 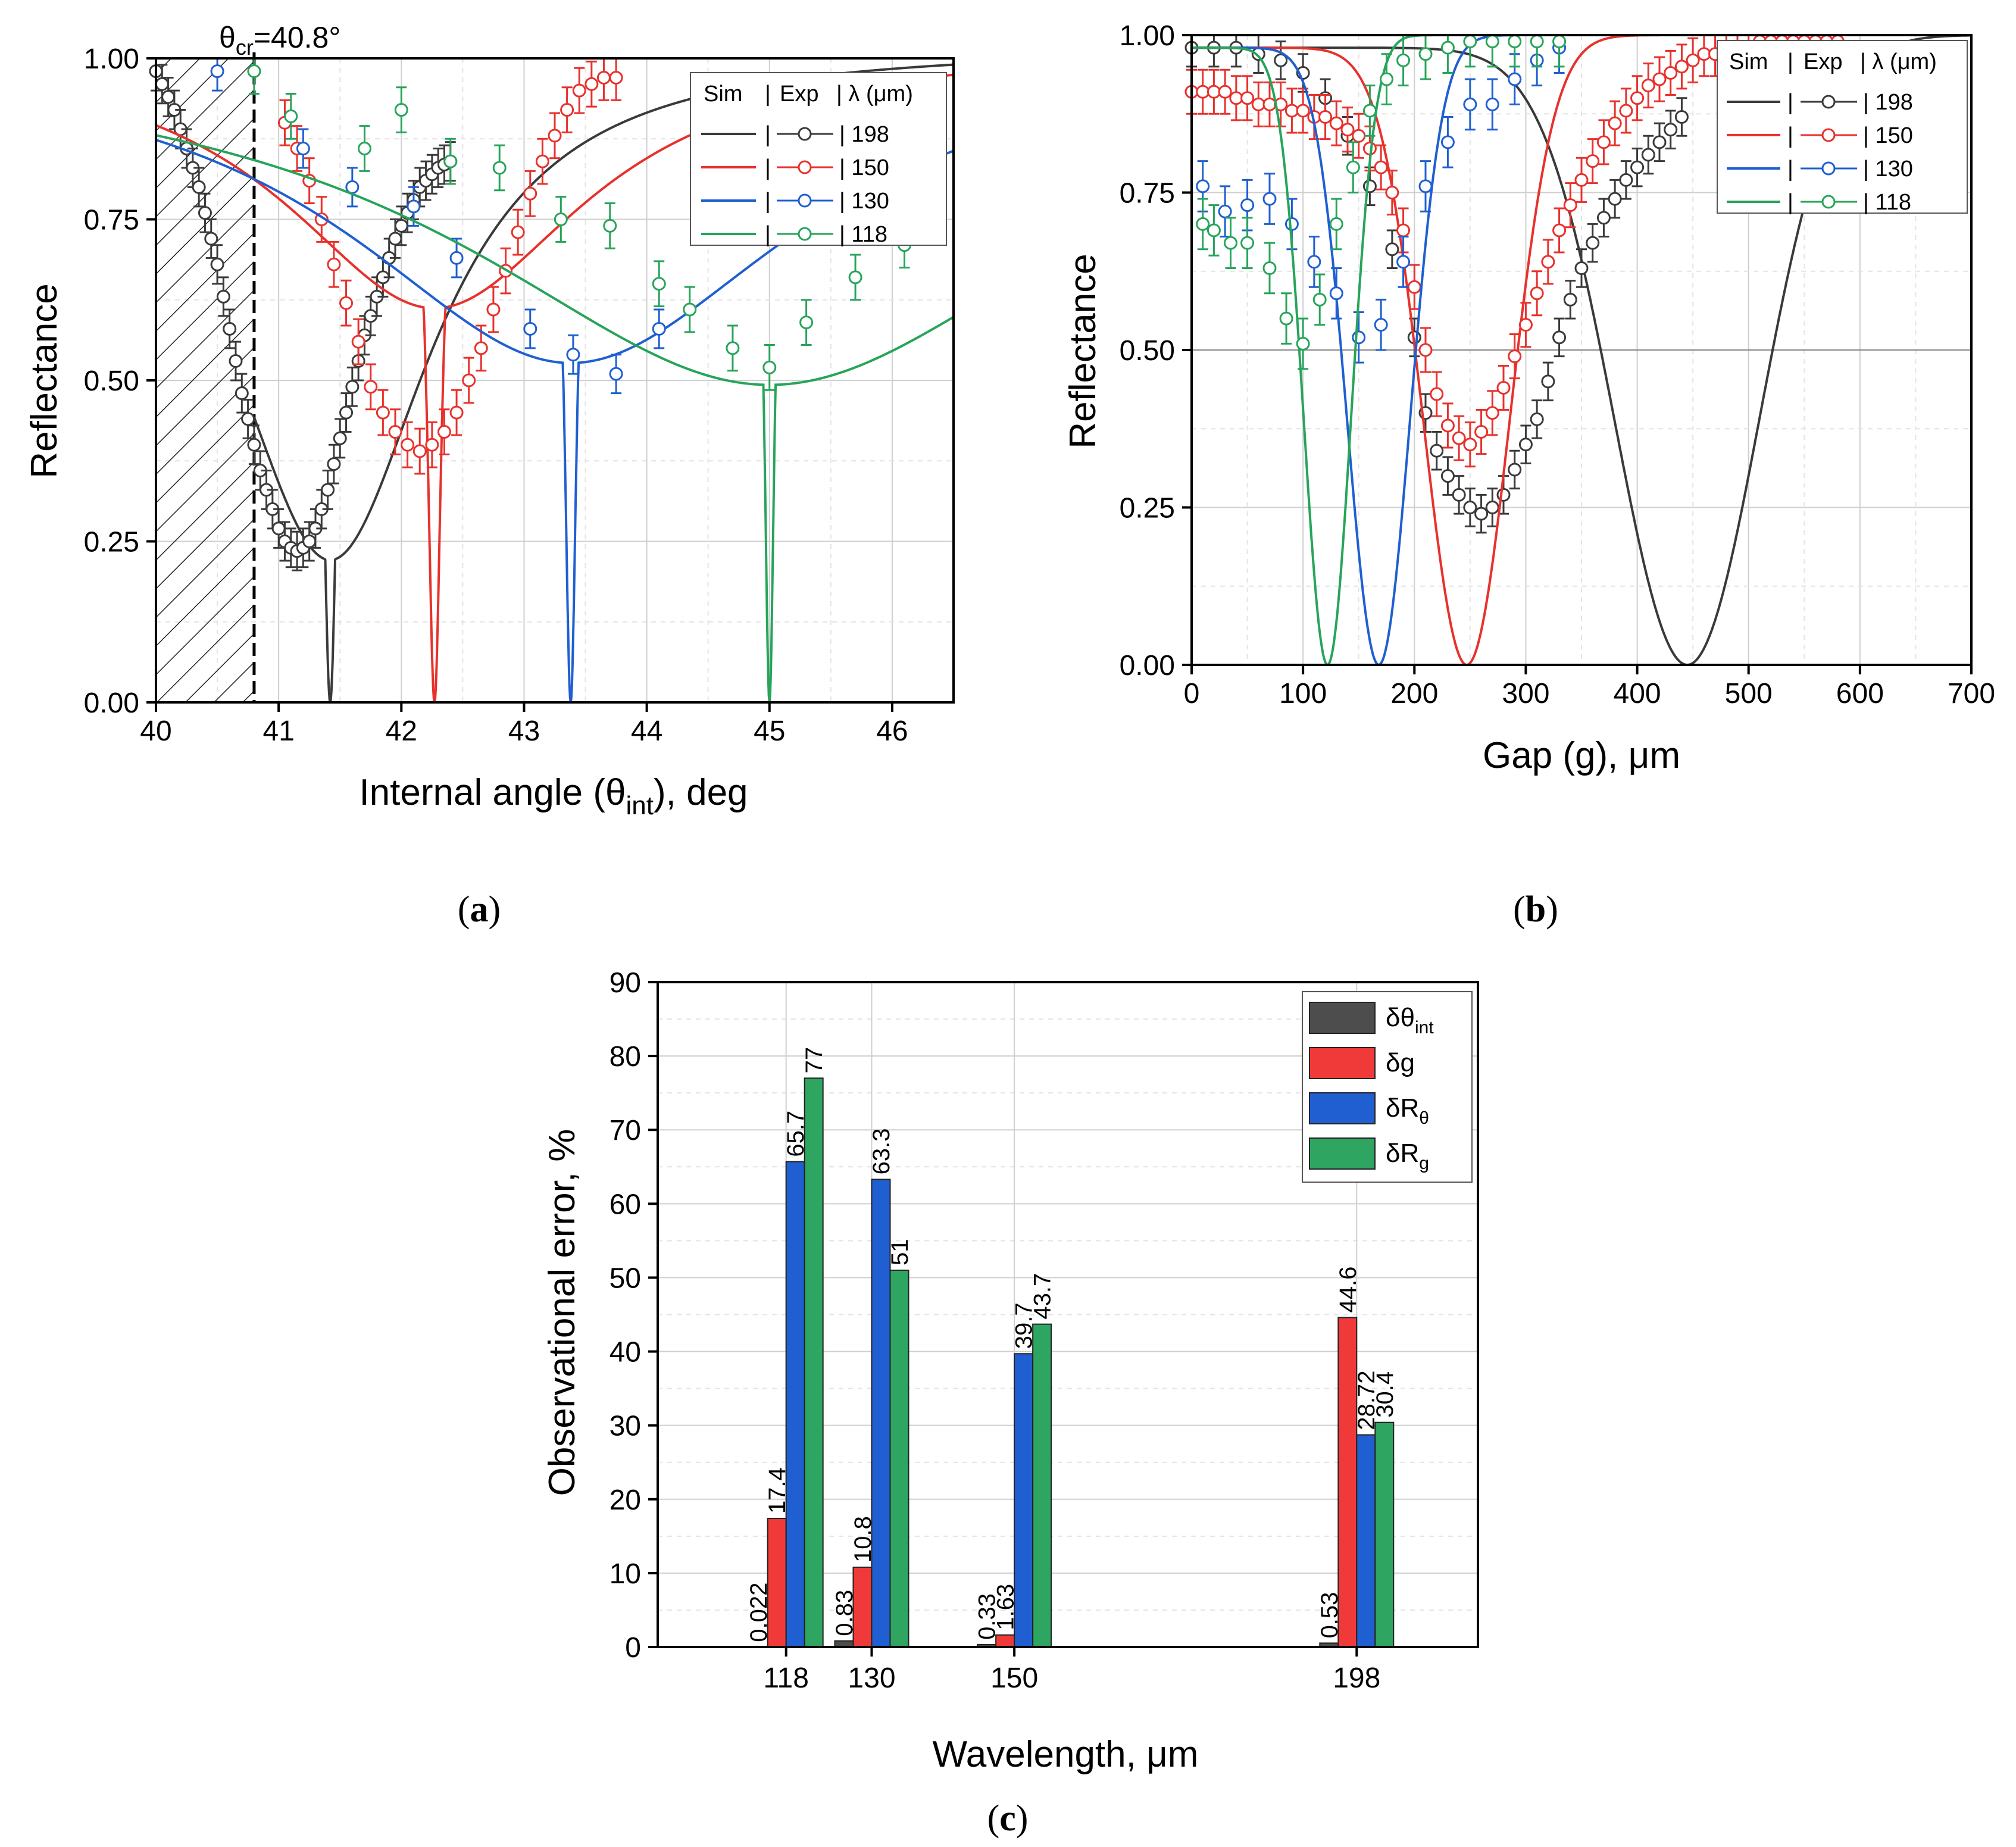 I want to click on panel-b-caption: (b), so click(x=1535, y=909).